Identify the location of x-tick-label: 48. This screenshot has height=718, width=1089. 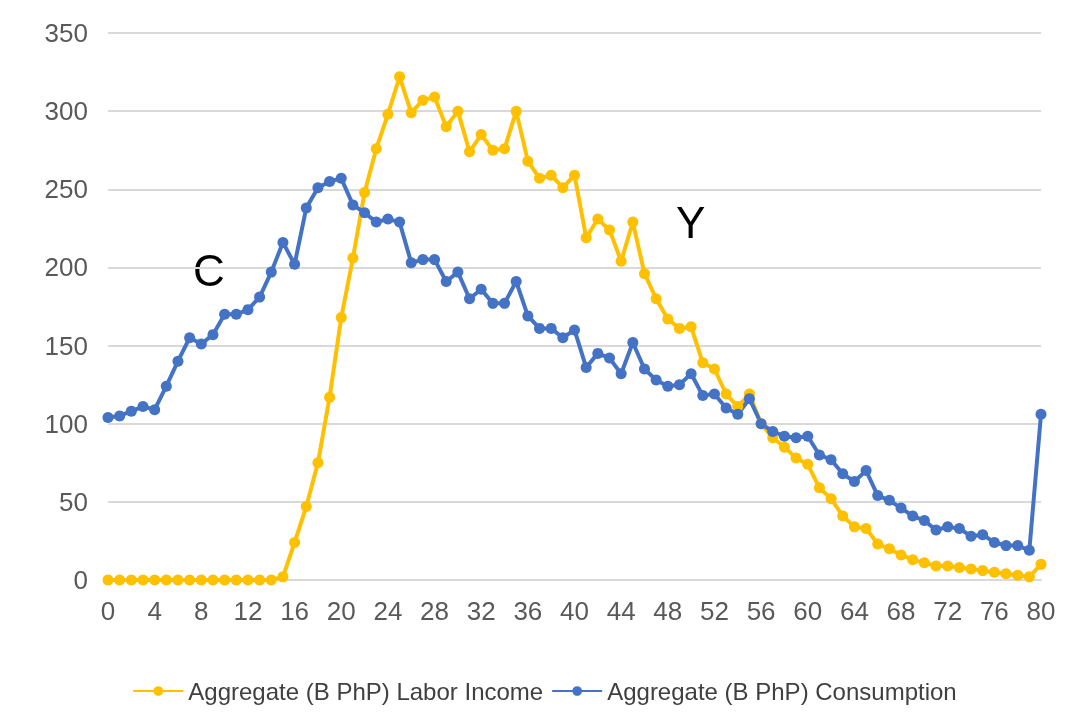
(668, 611).